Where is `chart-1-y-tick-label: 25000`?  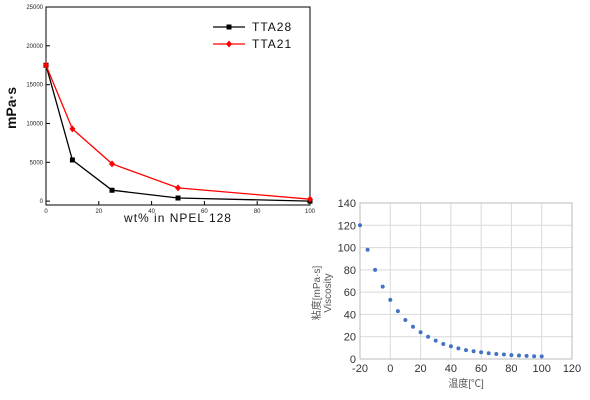 chart-1-y-tick-label: 25000 is located at coordinates (34, 8).